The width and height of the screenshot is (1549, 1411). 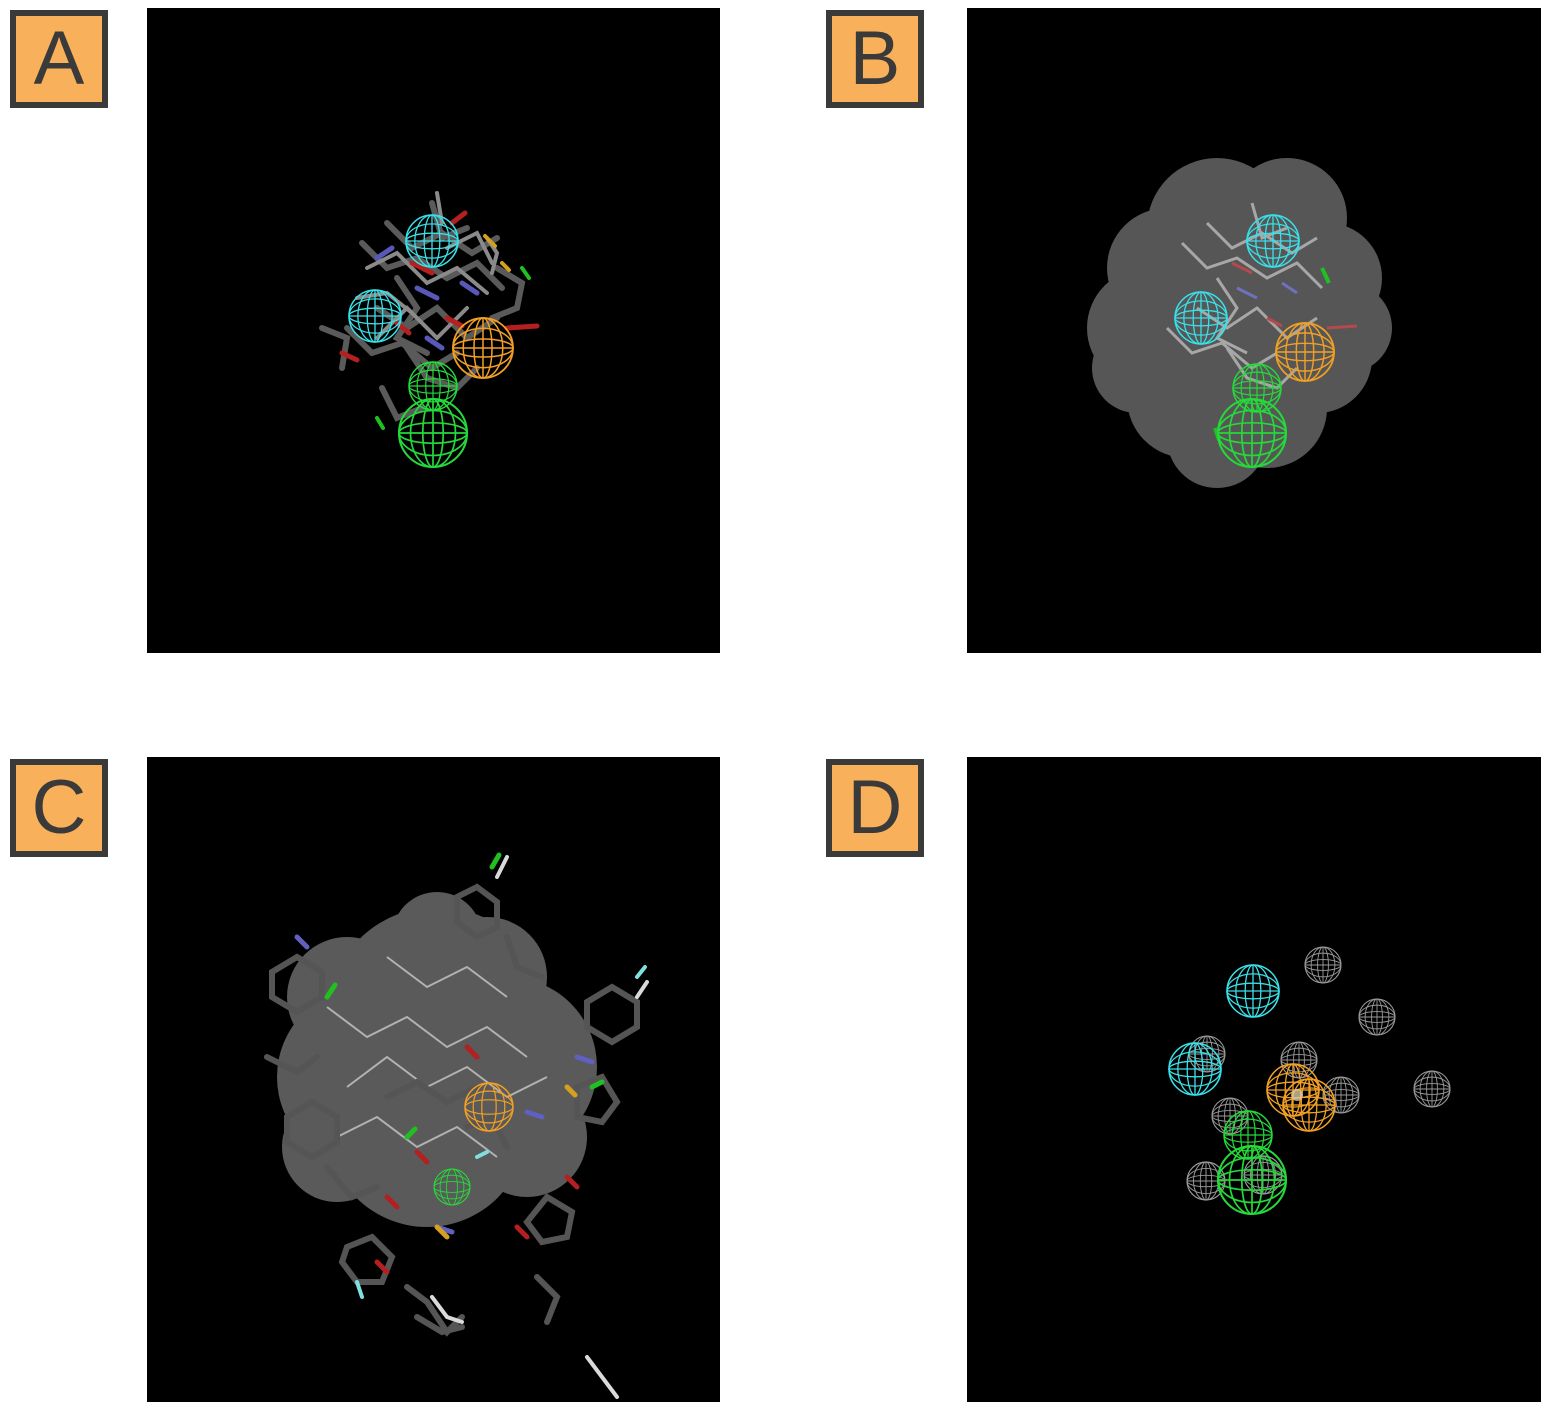 I want to click on panel-label-b: B, so click(x=875, y=59).